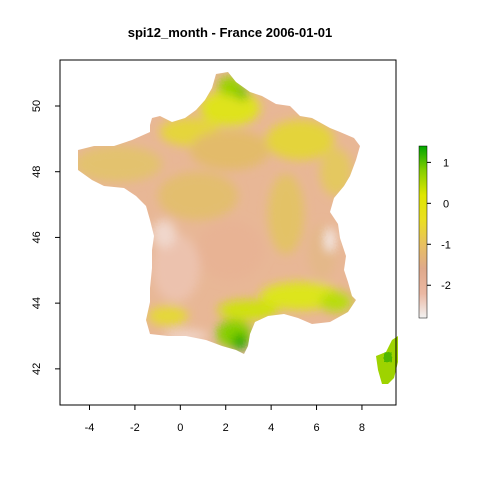  Describe the element at coordinates (242, 94) in the screenshot. I see `region-nord-peak` at that location.